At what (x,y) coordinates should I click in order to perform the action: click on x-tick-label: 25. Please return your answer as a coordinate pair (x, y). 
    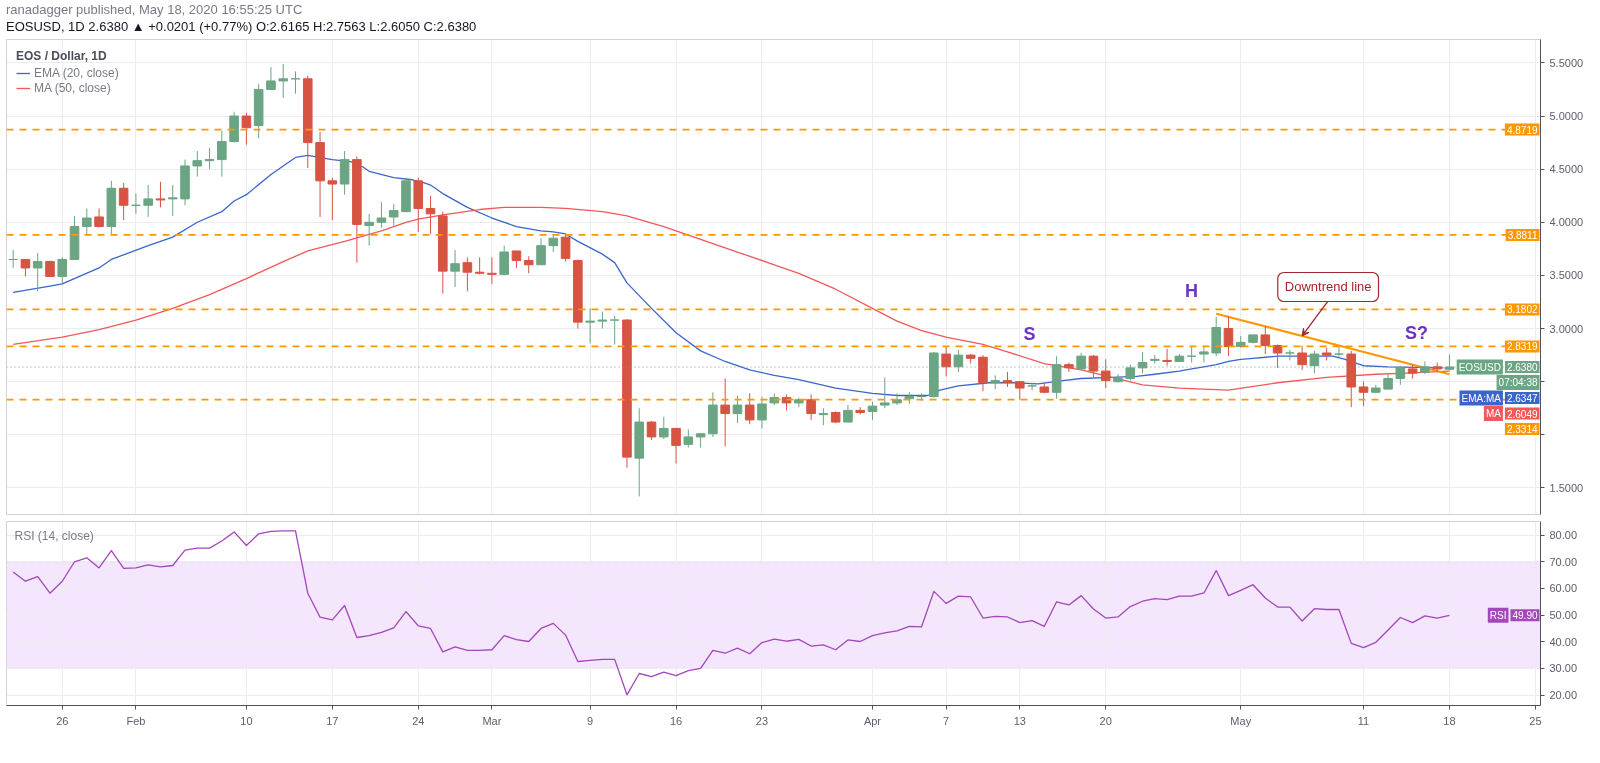
    Looking at the image, I should click on (1535, 720).